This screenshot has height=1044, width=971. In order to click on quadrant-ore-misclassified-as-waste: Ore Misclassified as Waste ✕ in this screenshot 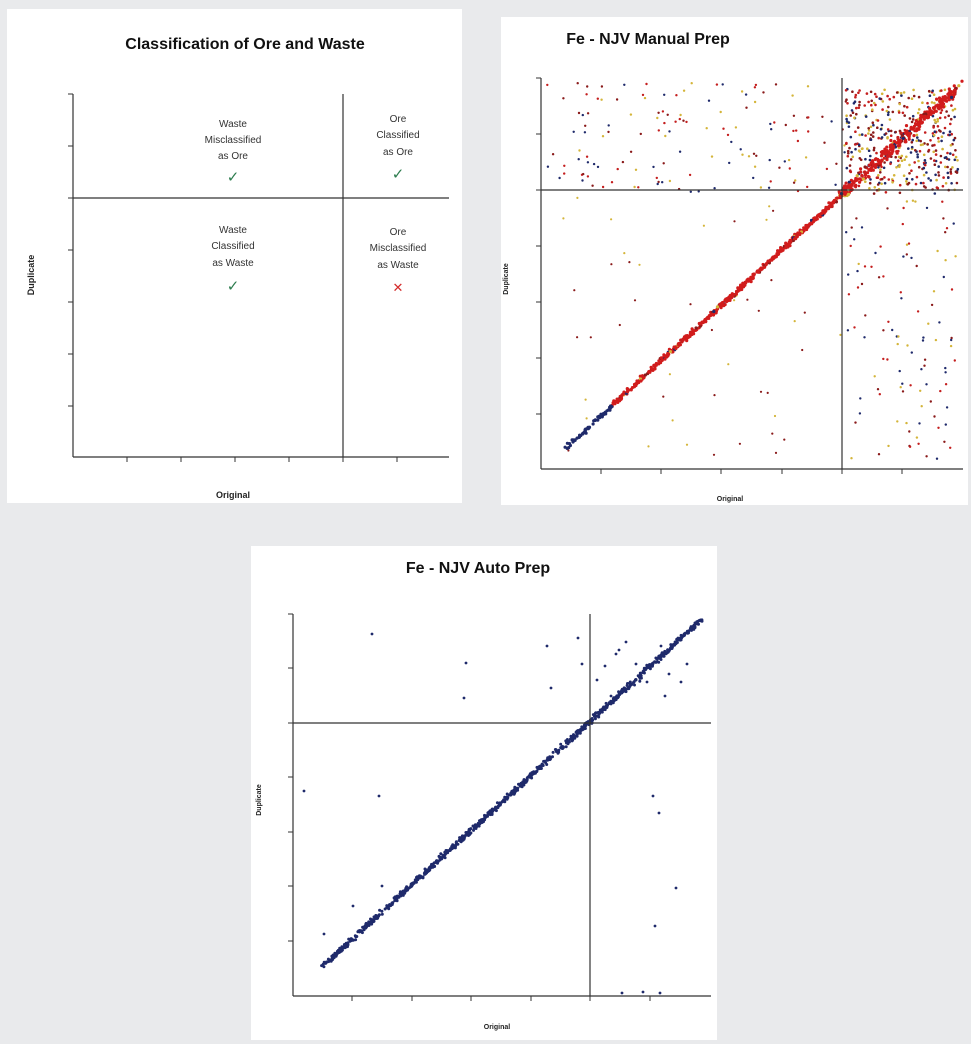, I will do `click(398, 261)`.